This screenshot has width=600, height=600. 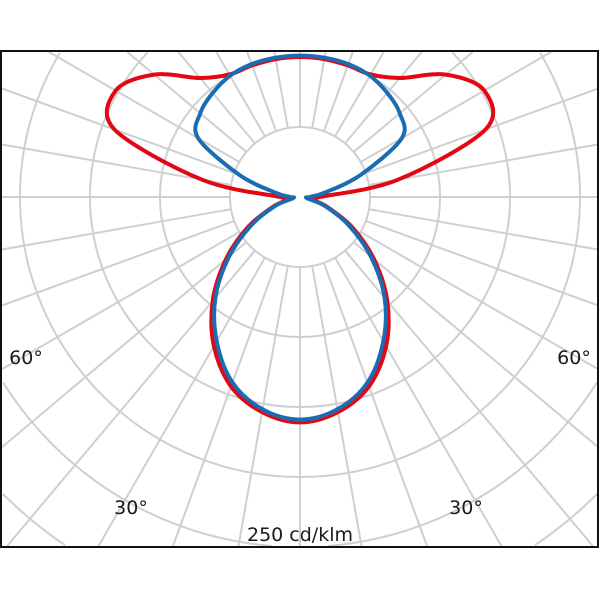 What do you see at coordinates (131, 508) in the screenshot?
I see `angle-label-left-30: 30°` at bounding box center [131, 508].